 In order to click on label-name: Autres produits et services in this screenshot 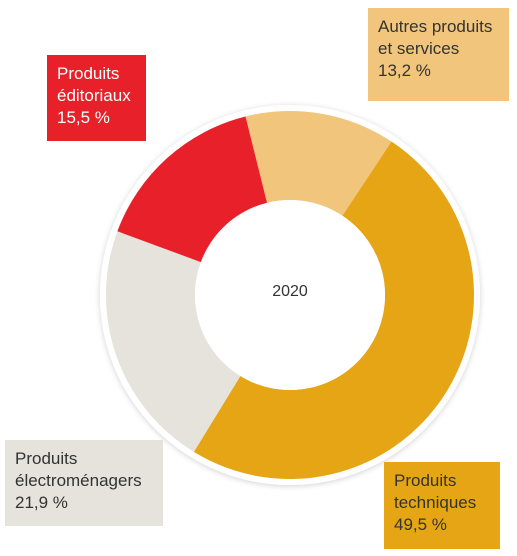, I will do `click(435, 37)`.